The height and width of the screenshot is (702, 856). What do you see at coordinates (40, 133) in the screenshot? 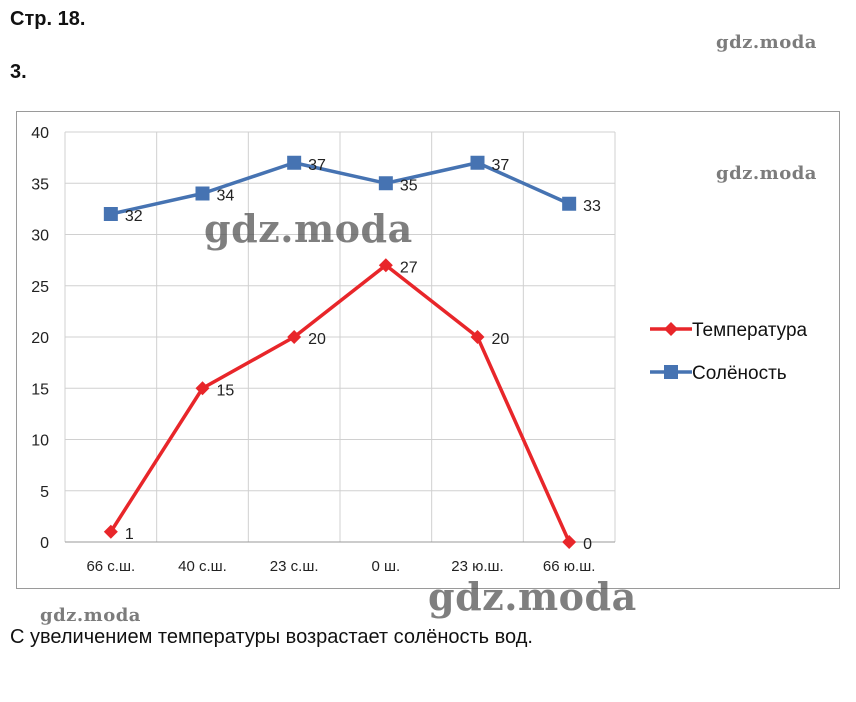
I see `y-tick-label: 40` at bounding box center [40, 133].